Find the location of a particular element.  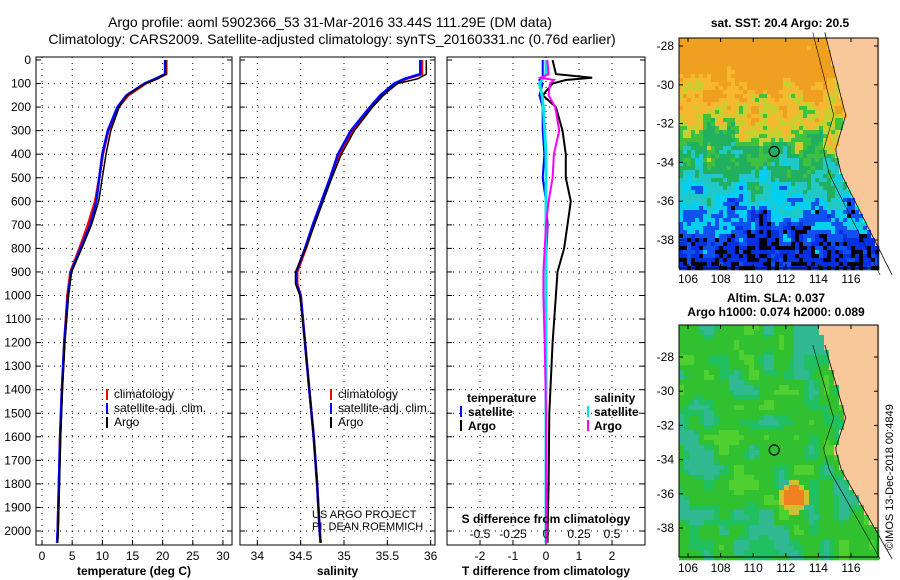

depth-tick-label: 200 is located at coordinates (21, 107).